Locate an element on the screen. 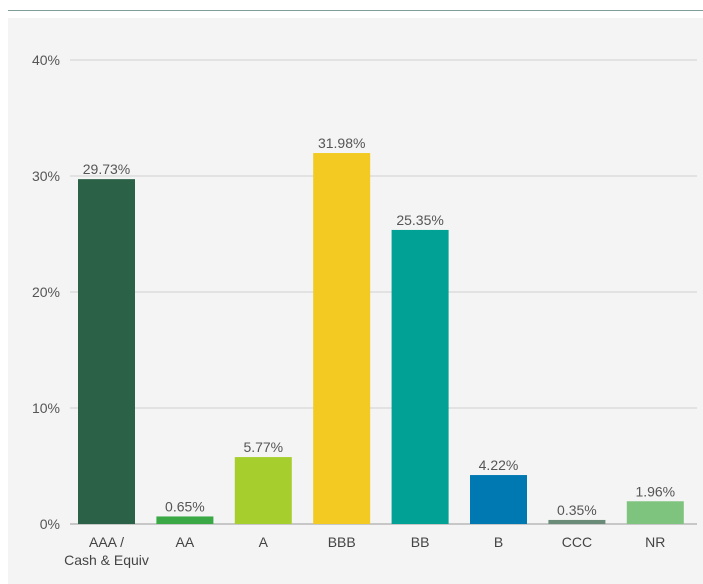  x-tick-label-line: NR is located at coordinates (655, 542).